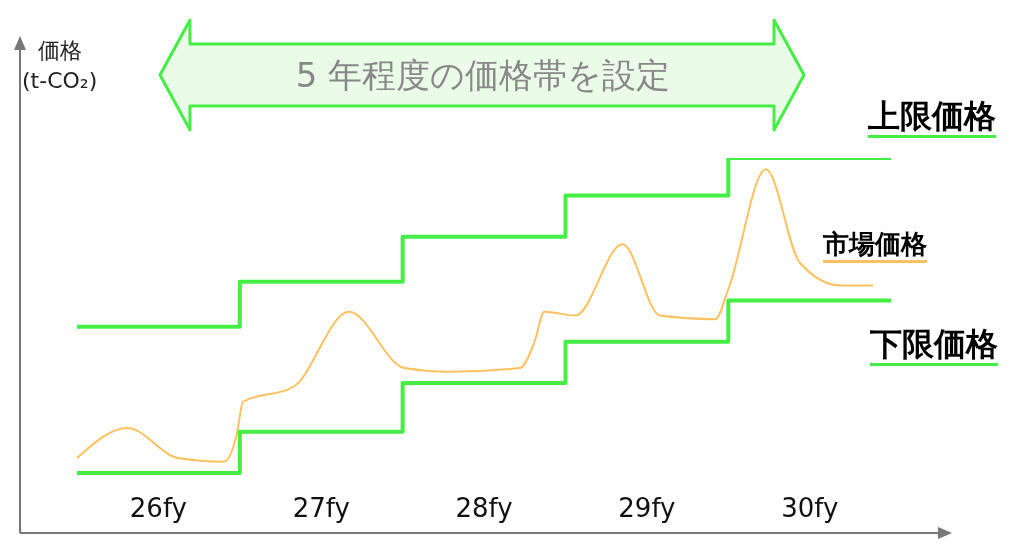 The image size is (1033, 544). Describe the element at coordinates (875, 246) in the screenshot. I see `series-label: 市場価格` at that location.